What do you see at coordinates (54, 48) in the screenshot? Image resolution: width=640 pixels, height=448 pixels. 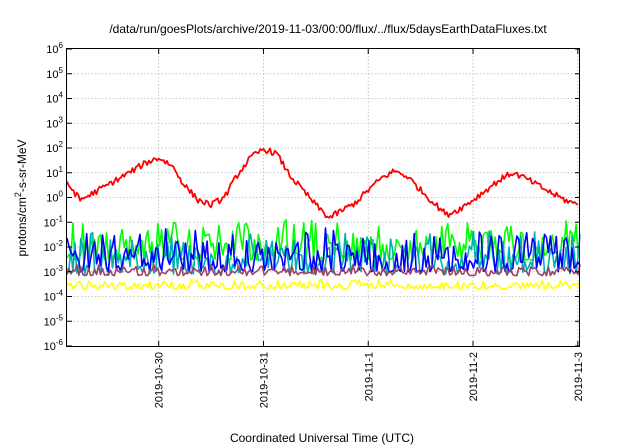 I see `y-tick-label: 10⁶` at bounding box center [54, 48].